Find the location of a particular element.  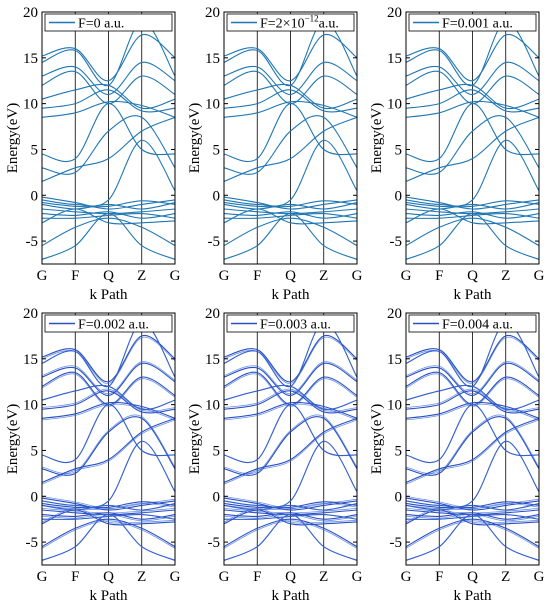

legend-label: F=0.004 a.u. is located at coordinates (477, 325).